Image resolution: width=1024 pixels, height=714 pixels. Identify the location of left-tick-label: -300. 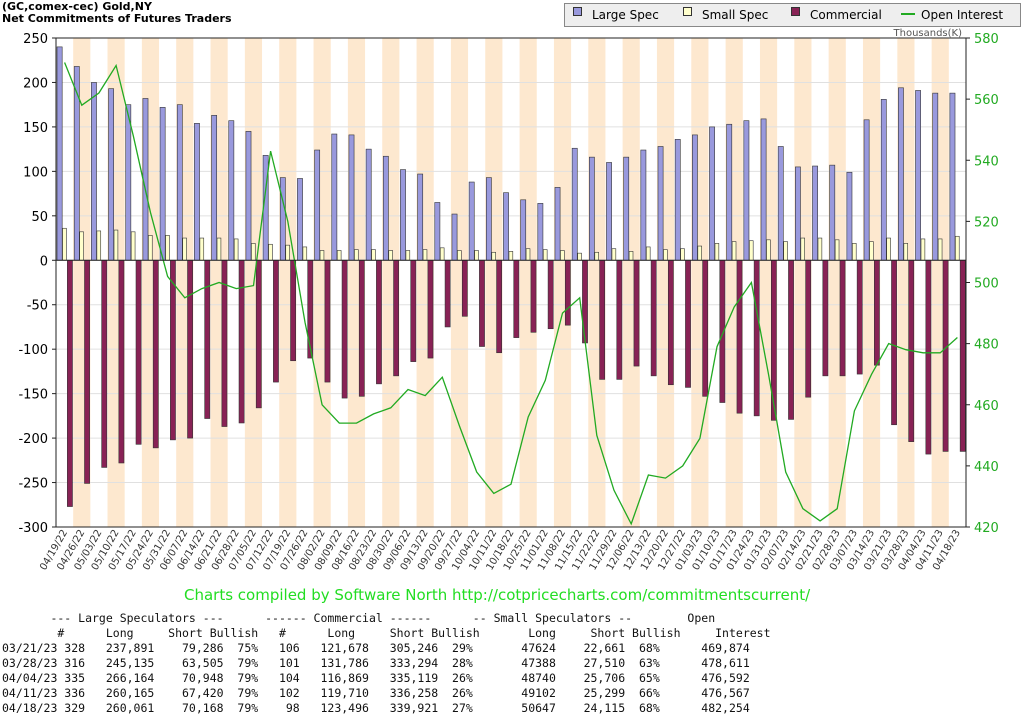
(33, 528).